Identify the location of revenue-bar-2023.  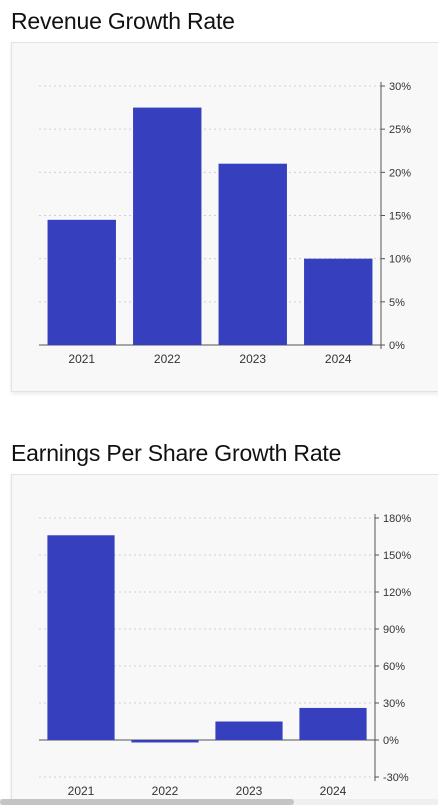
(252, 254).